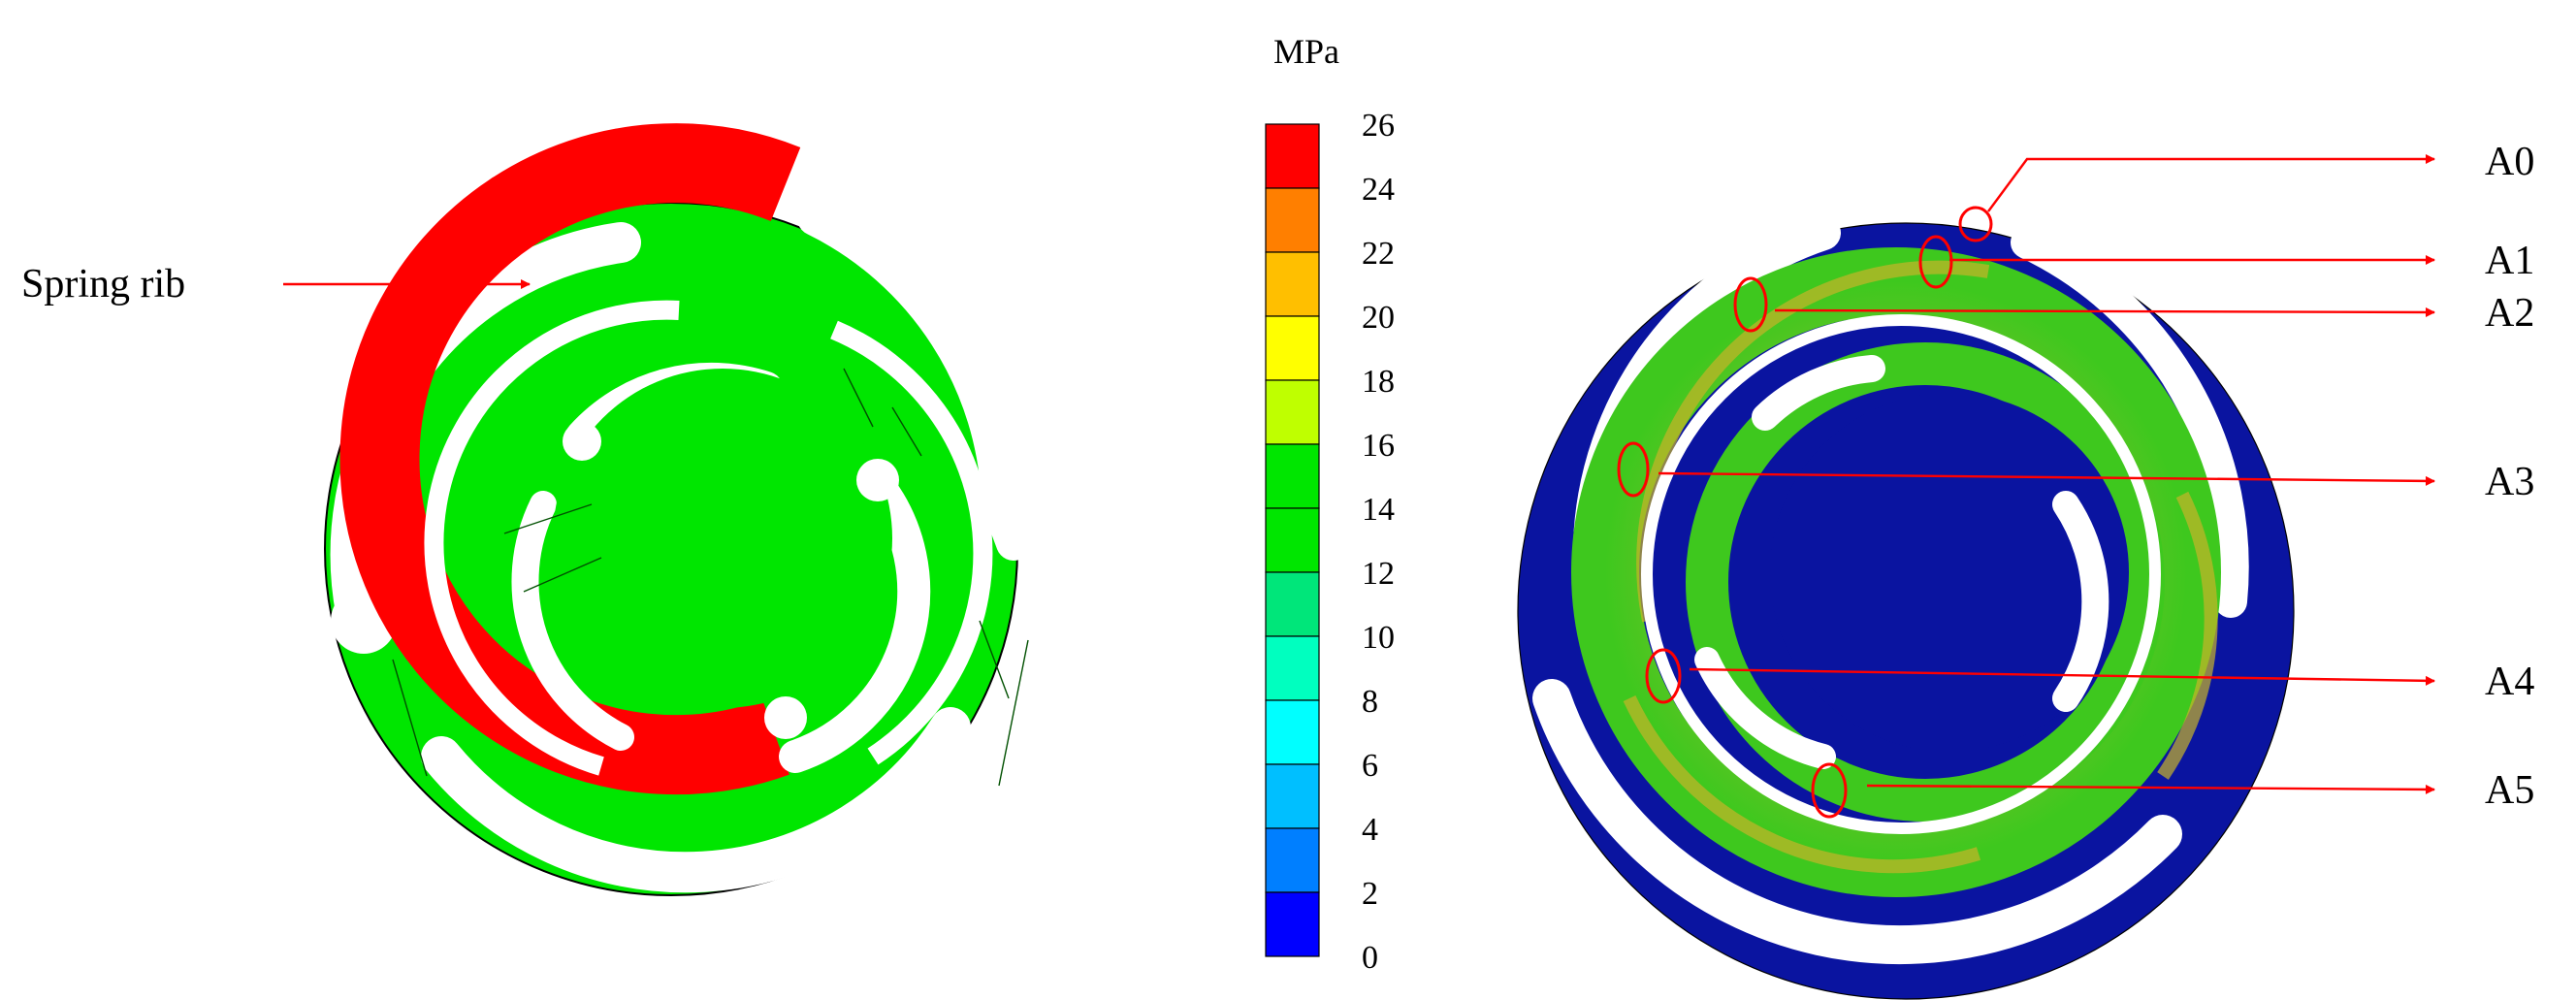  I want to click on legend-tick-label: 18, so click(1378, 382).